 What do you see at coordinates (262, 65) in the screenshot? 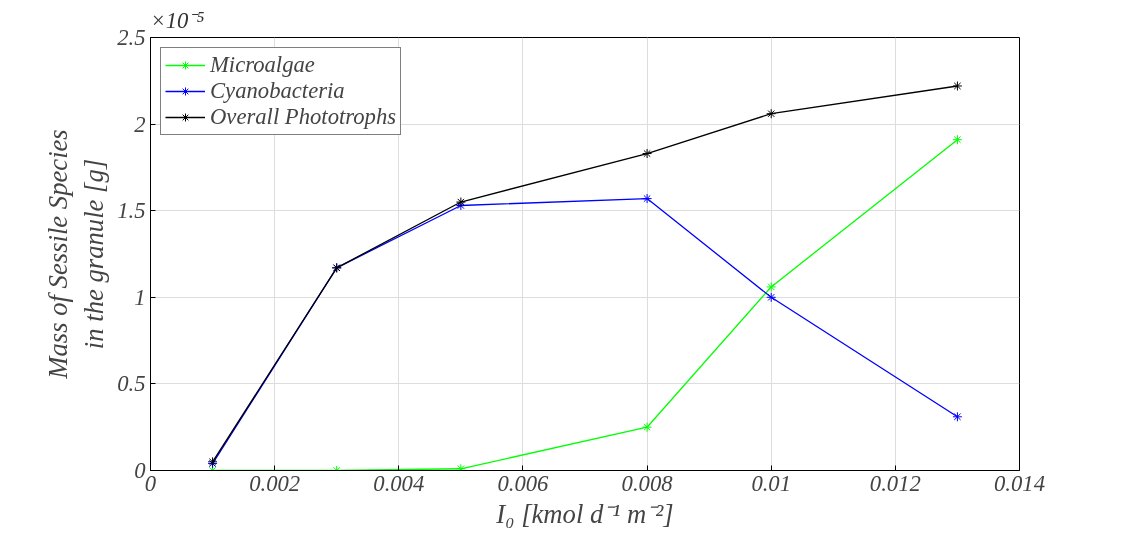
I see `legend-label: Microalgae` at bounding box center [262, 65].